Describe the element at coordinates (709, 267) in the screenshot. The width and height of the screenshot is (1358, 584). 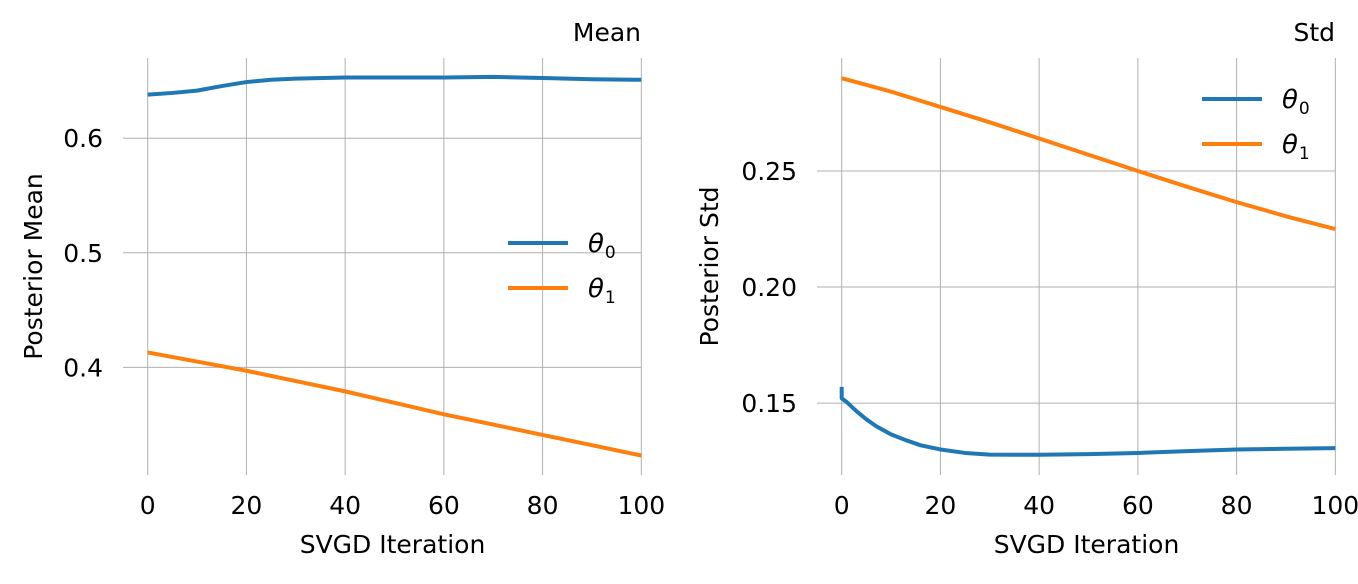
I see `y-axis-label: Posterior Std` at that location.